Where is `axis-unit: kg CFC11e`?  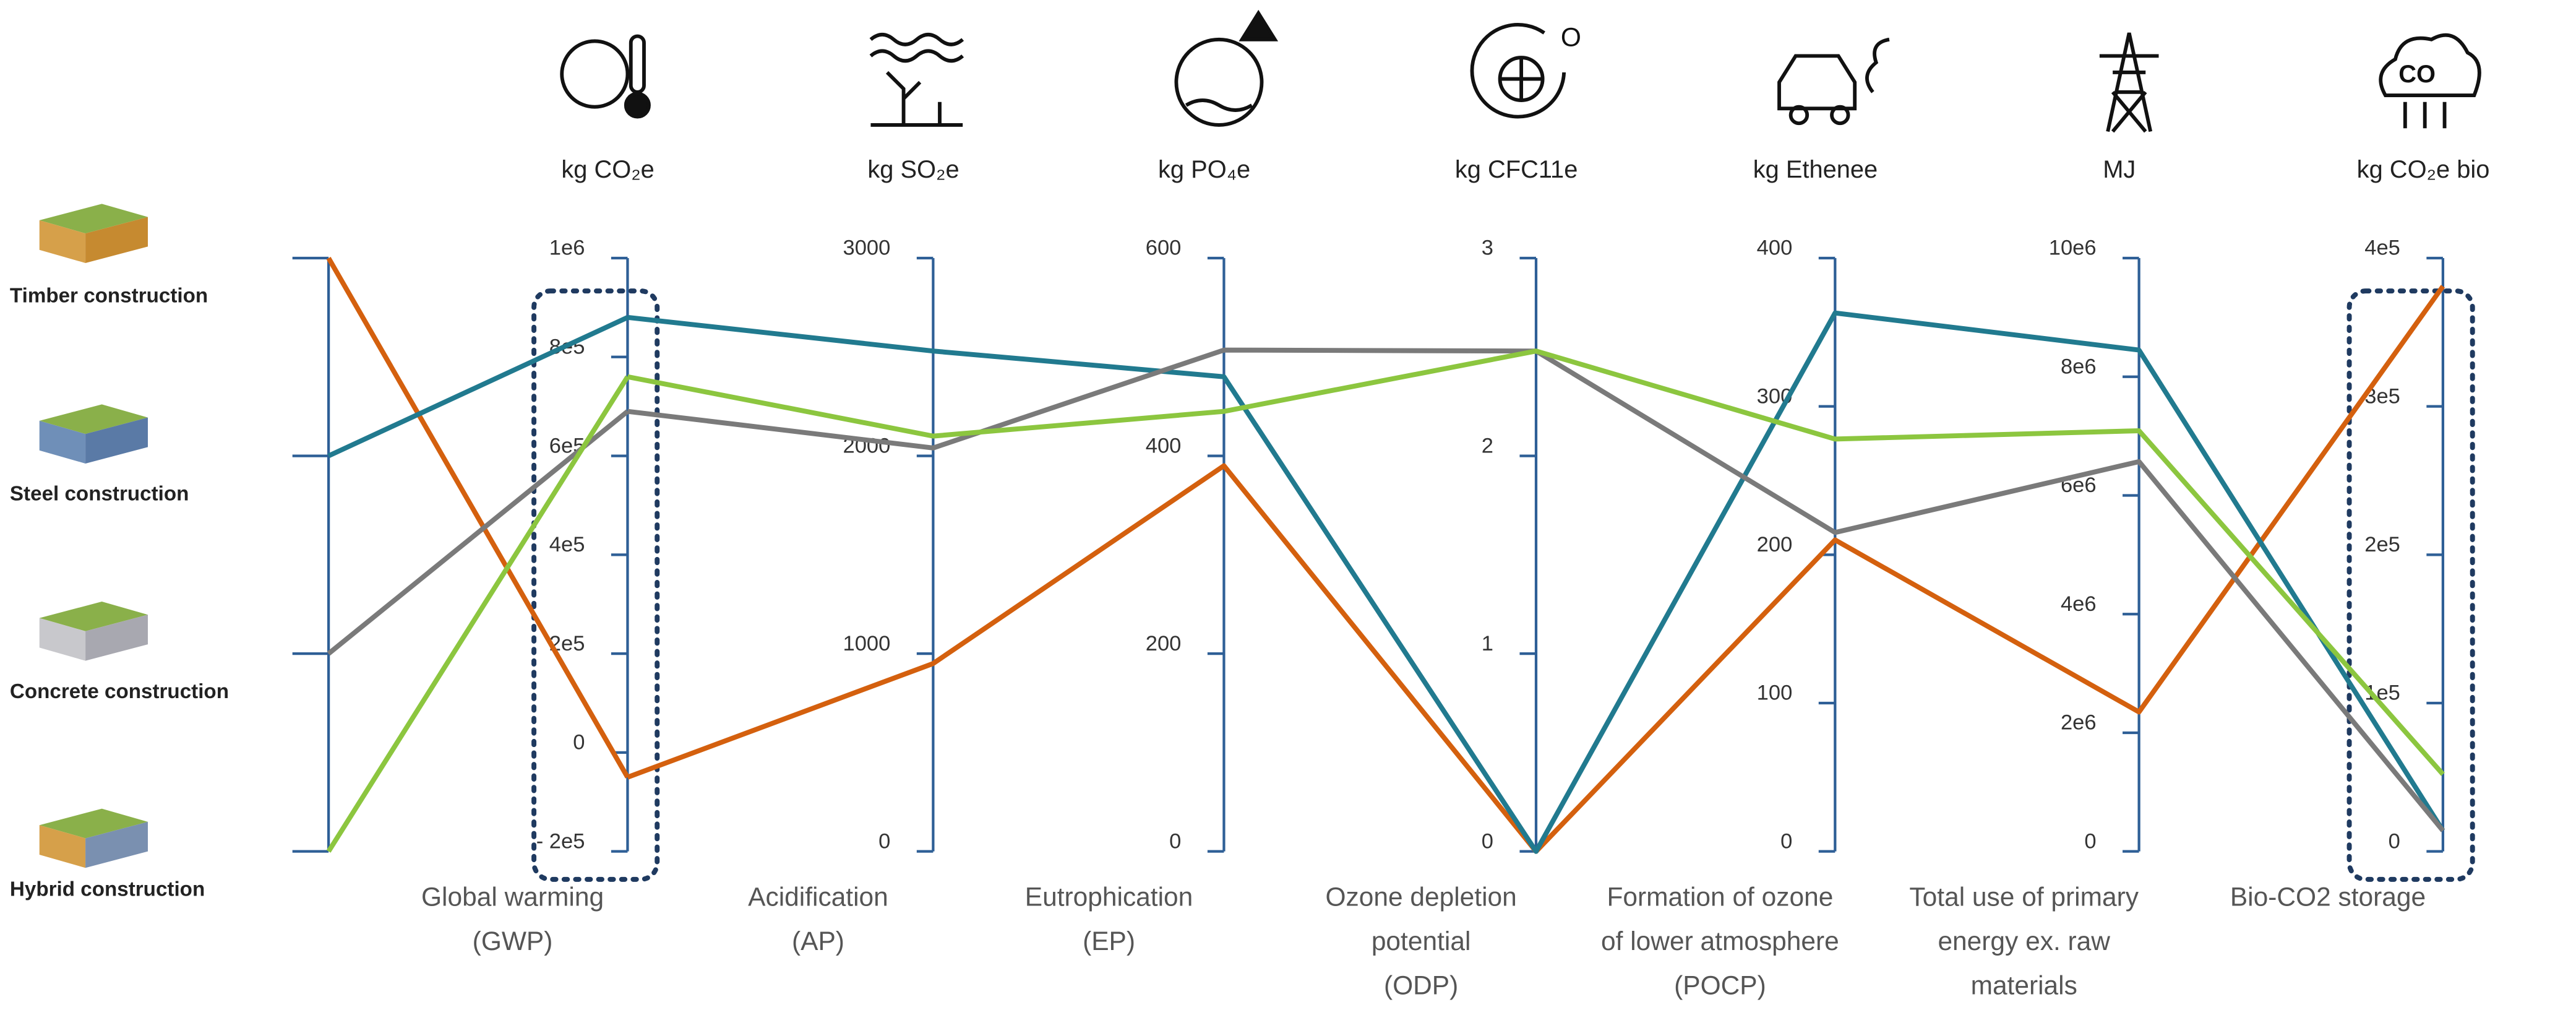 axis-unit: kg CFC11e is located at coordinates (1516, 169).